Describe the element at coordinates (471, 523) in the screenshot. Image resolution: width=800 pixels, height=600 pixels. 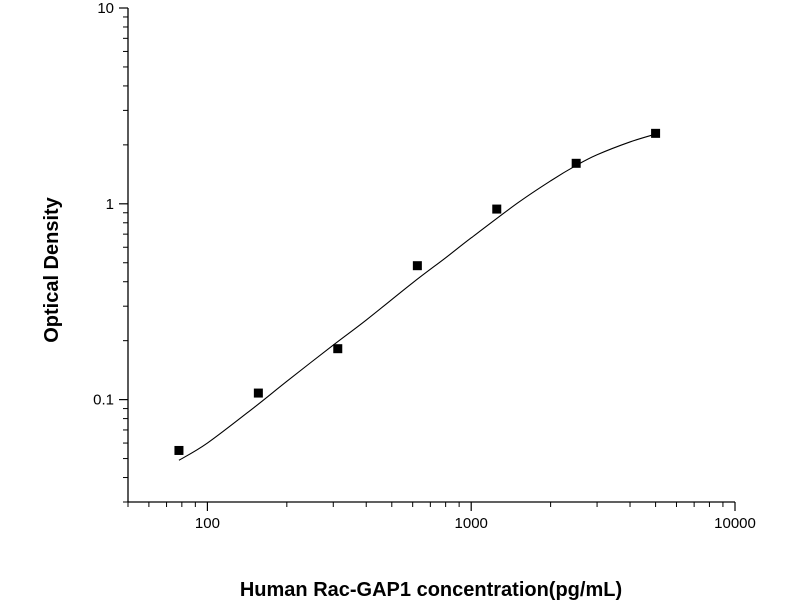
I see `x-tick-label: 1000` at that location.